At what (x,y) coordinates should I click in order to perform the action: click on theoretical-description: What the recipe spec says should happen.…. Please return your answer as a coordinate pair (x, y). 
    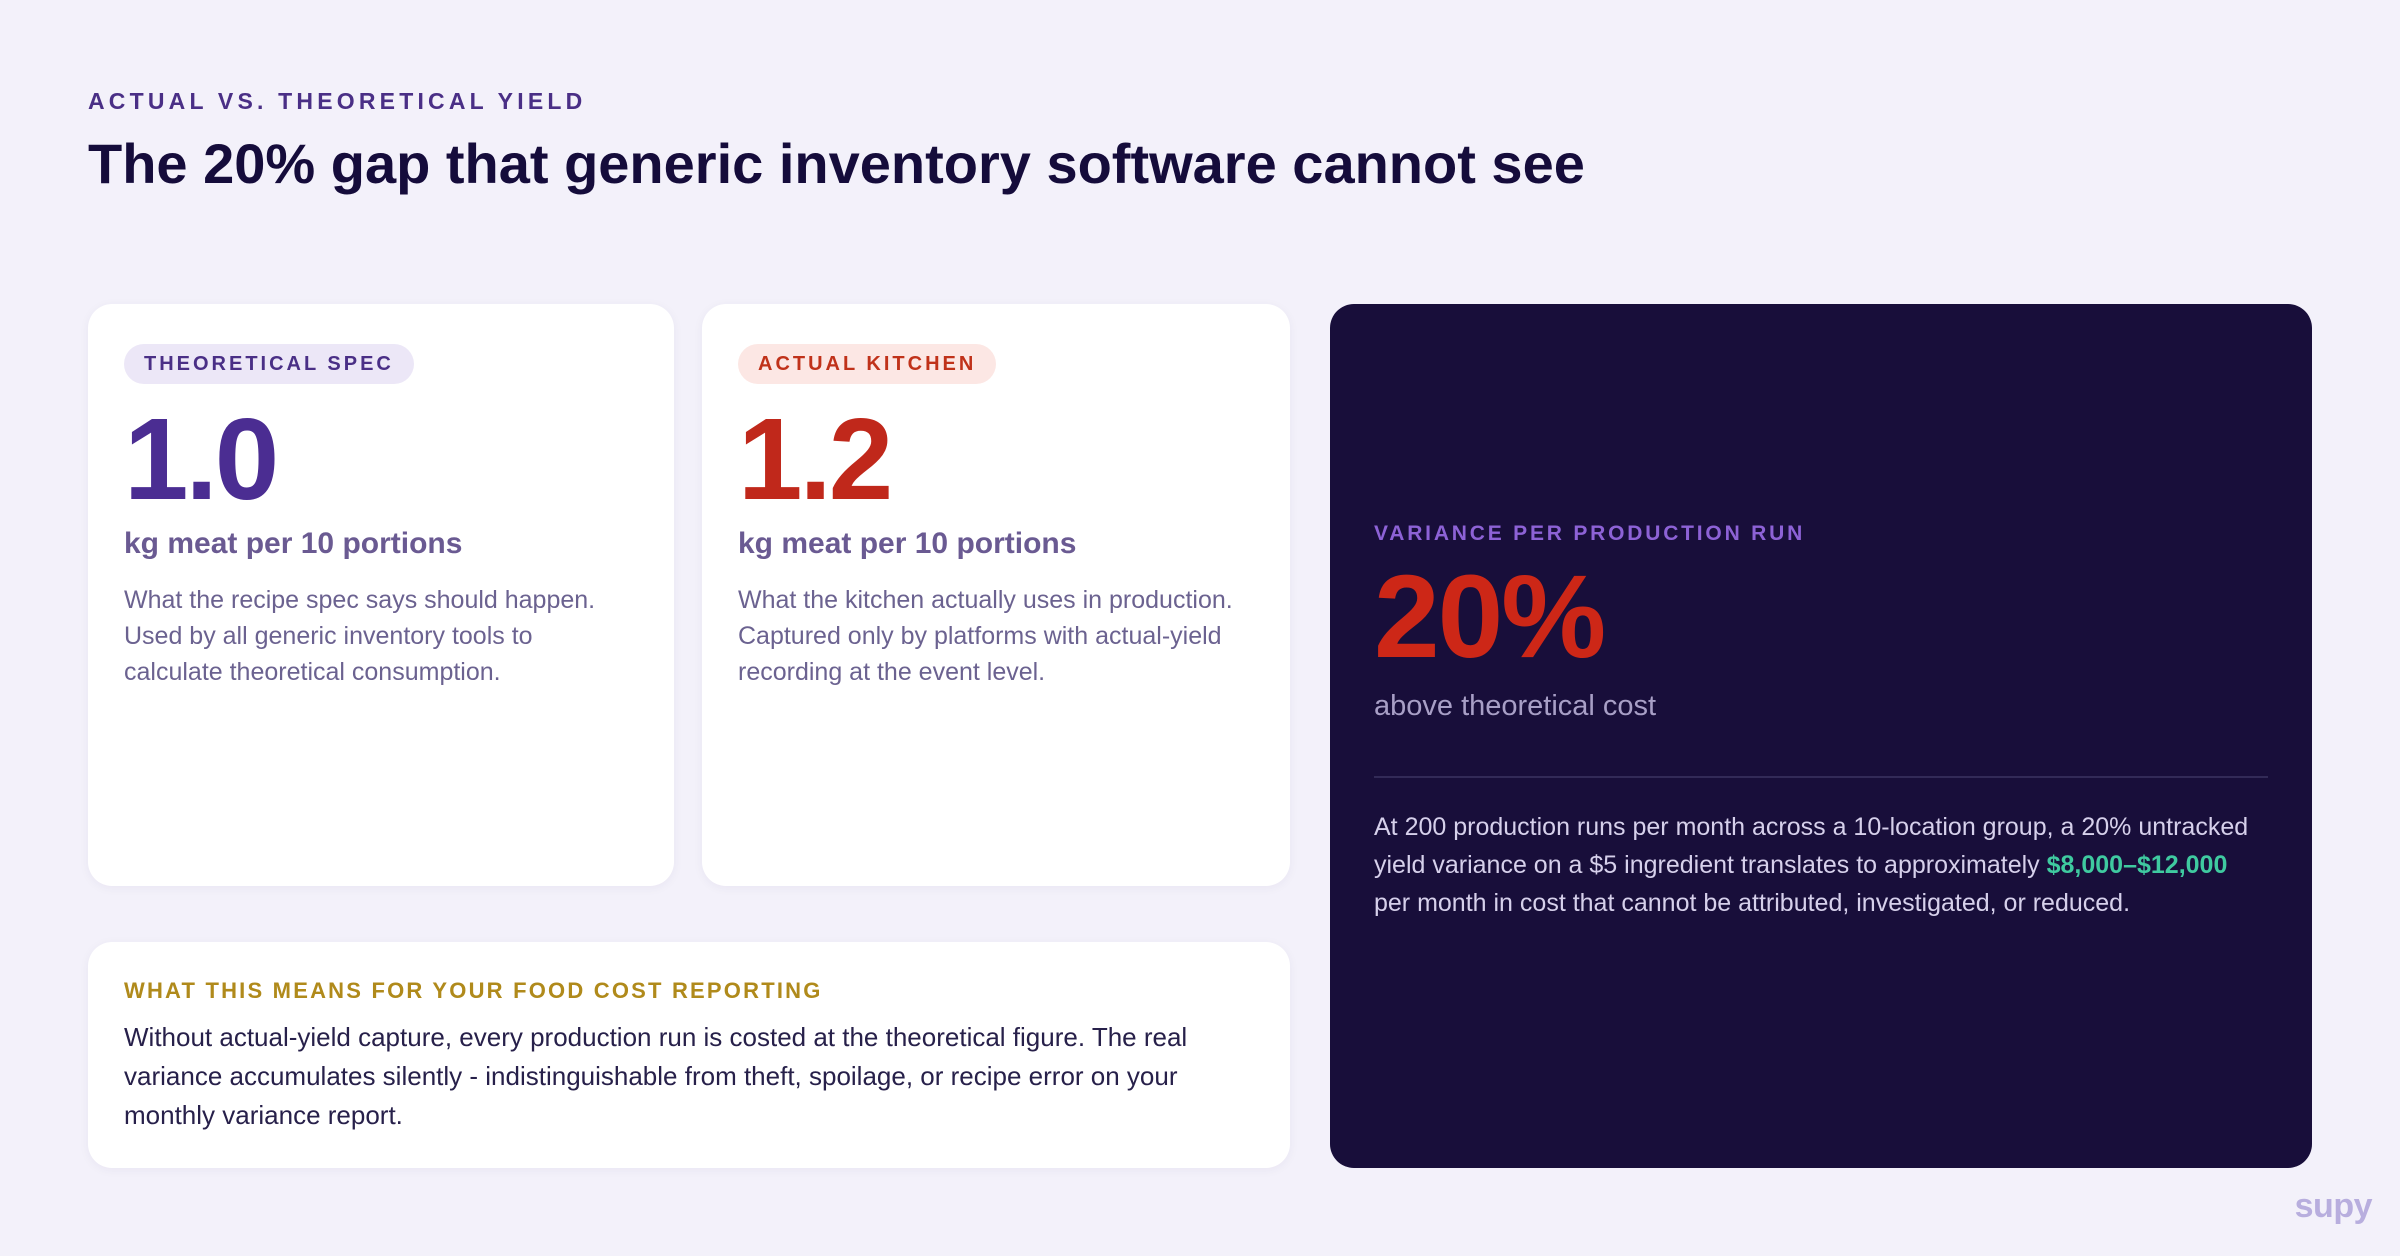
    Looking at the image, I should click on (360, 636).